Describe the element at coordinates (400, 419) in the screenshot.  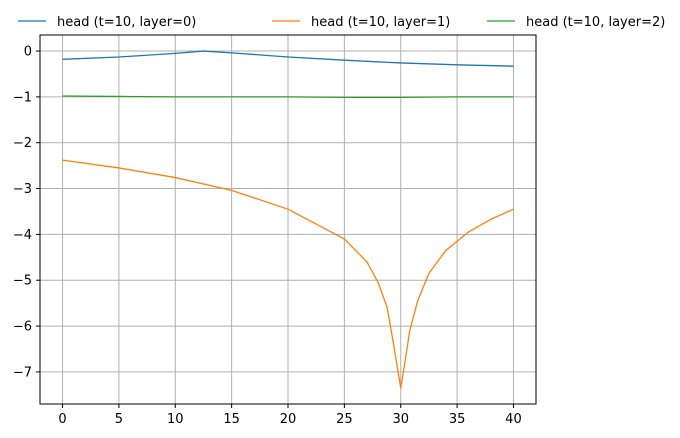
I see `x-tick-label: 30` at that location.